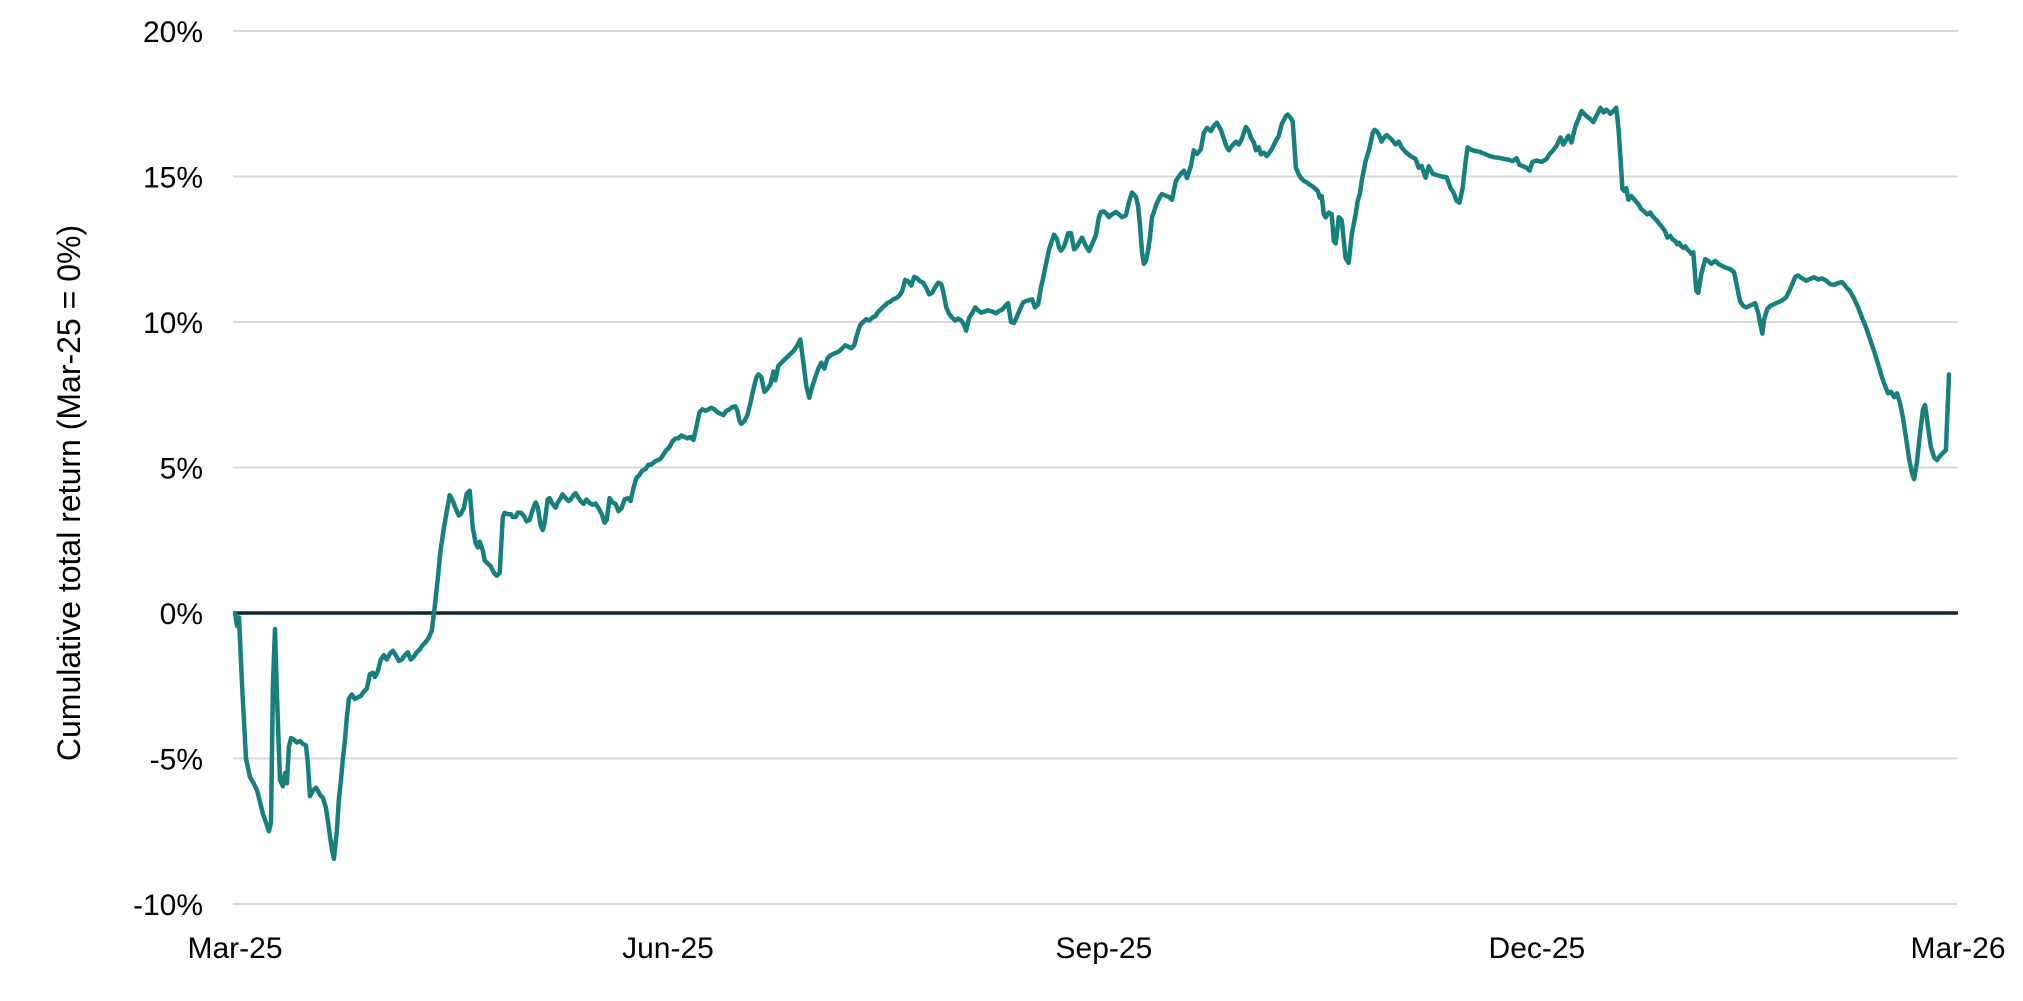 This screenshot has height=1001, width=2023. Describe the element at coordinates (176, 760) in the screenshot. I see `y-tick-label: -5%` at that location.